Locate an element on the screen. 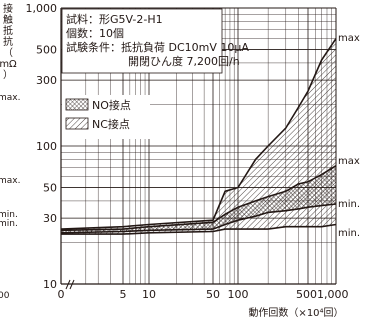 Image resolution: width=367 pixels, height=320 pixels. y-axis-label-char: 触 is located at coordinates (8, 19).